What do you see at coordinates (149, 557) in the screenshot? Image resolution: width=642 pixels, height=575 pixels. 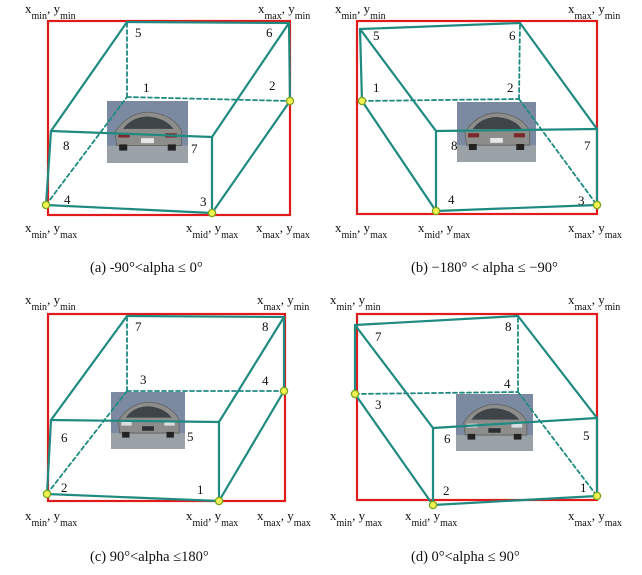 I see `caption-c: (c) 90°<alpha ≤180°` at bounding box center [149, 557].